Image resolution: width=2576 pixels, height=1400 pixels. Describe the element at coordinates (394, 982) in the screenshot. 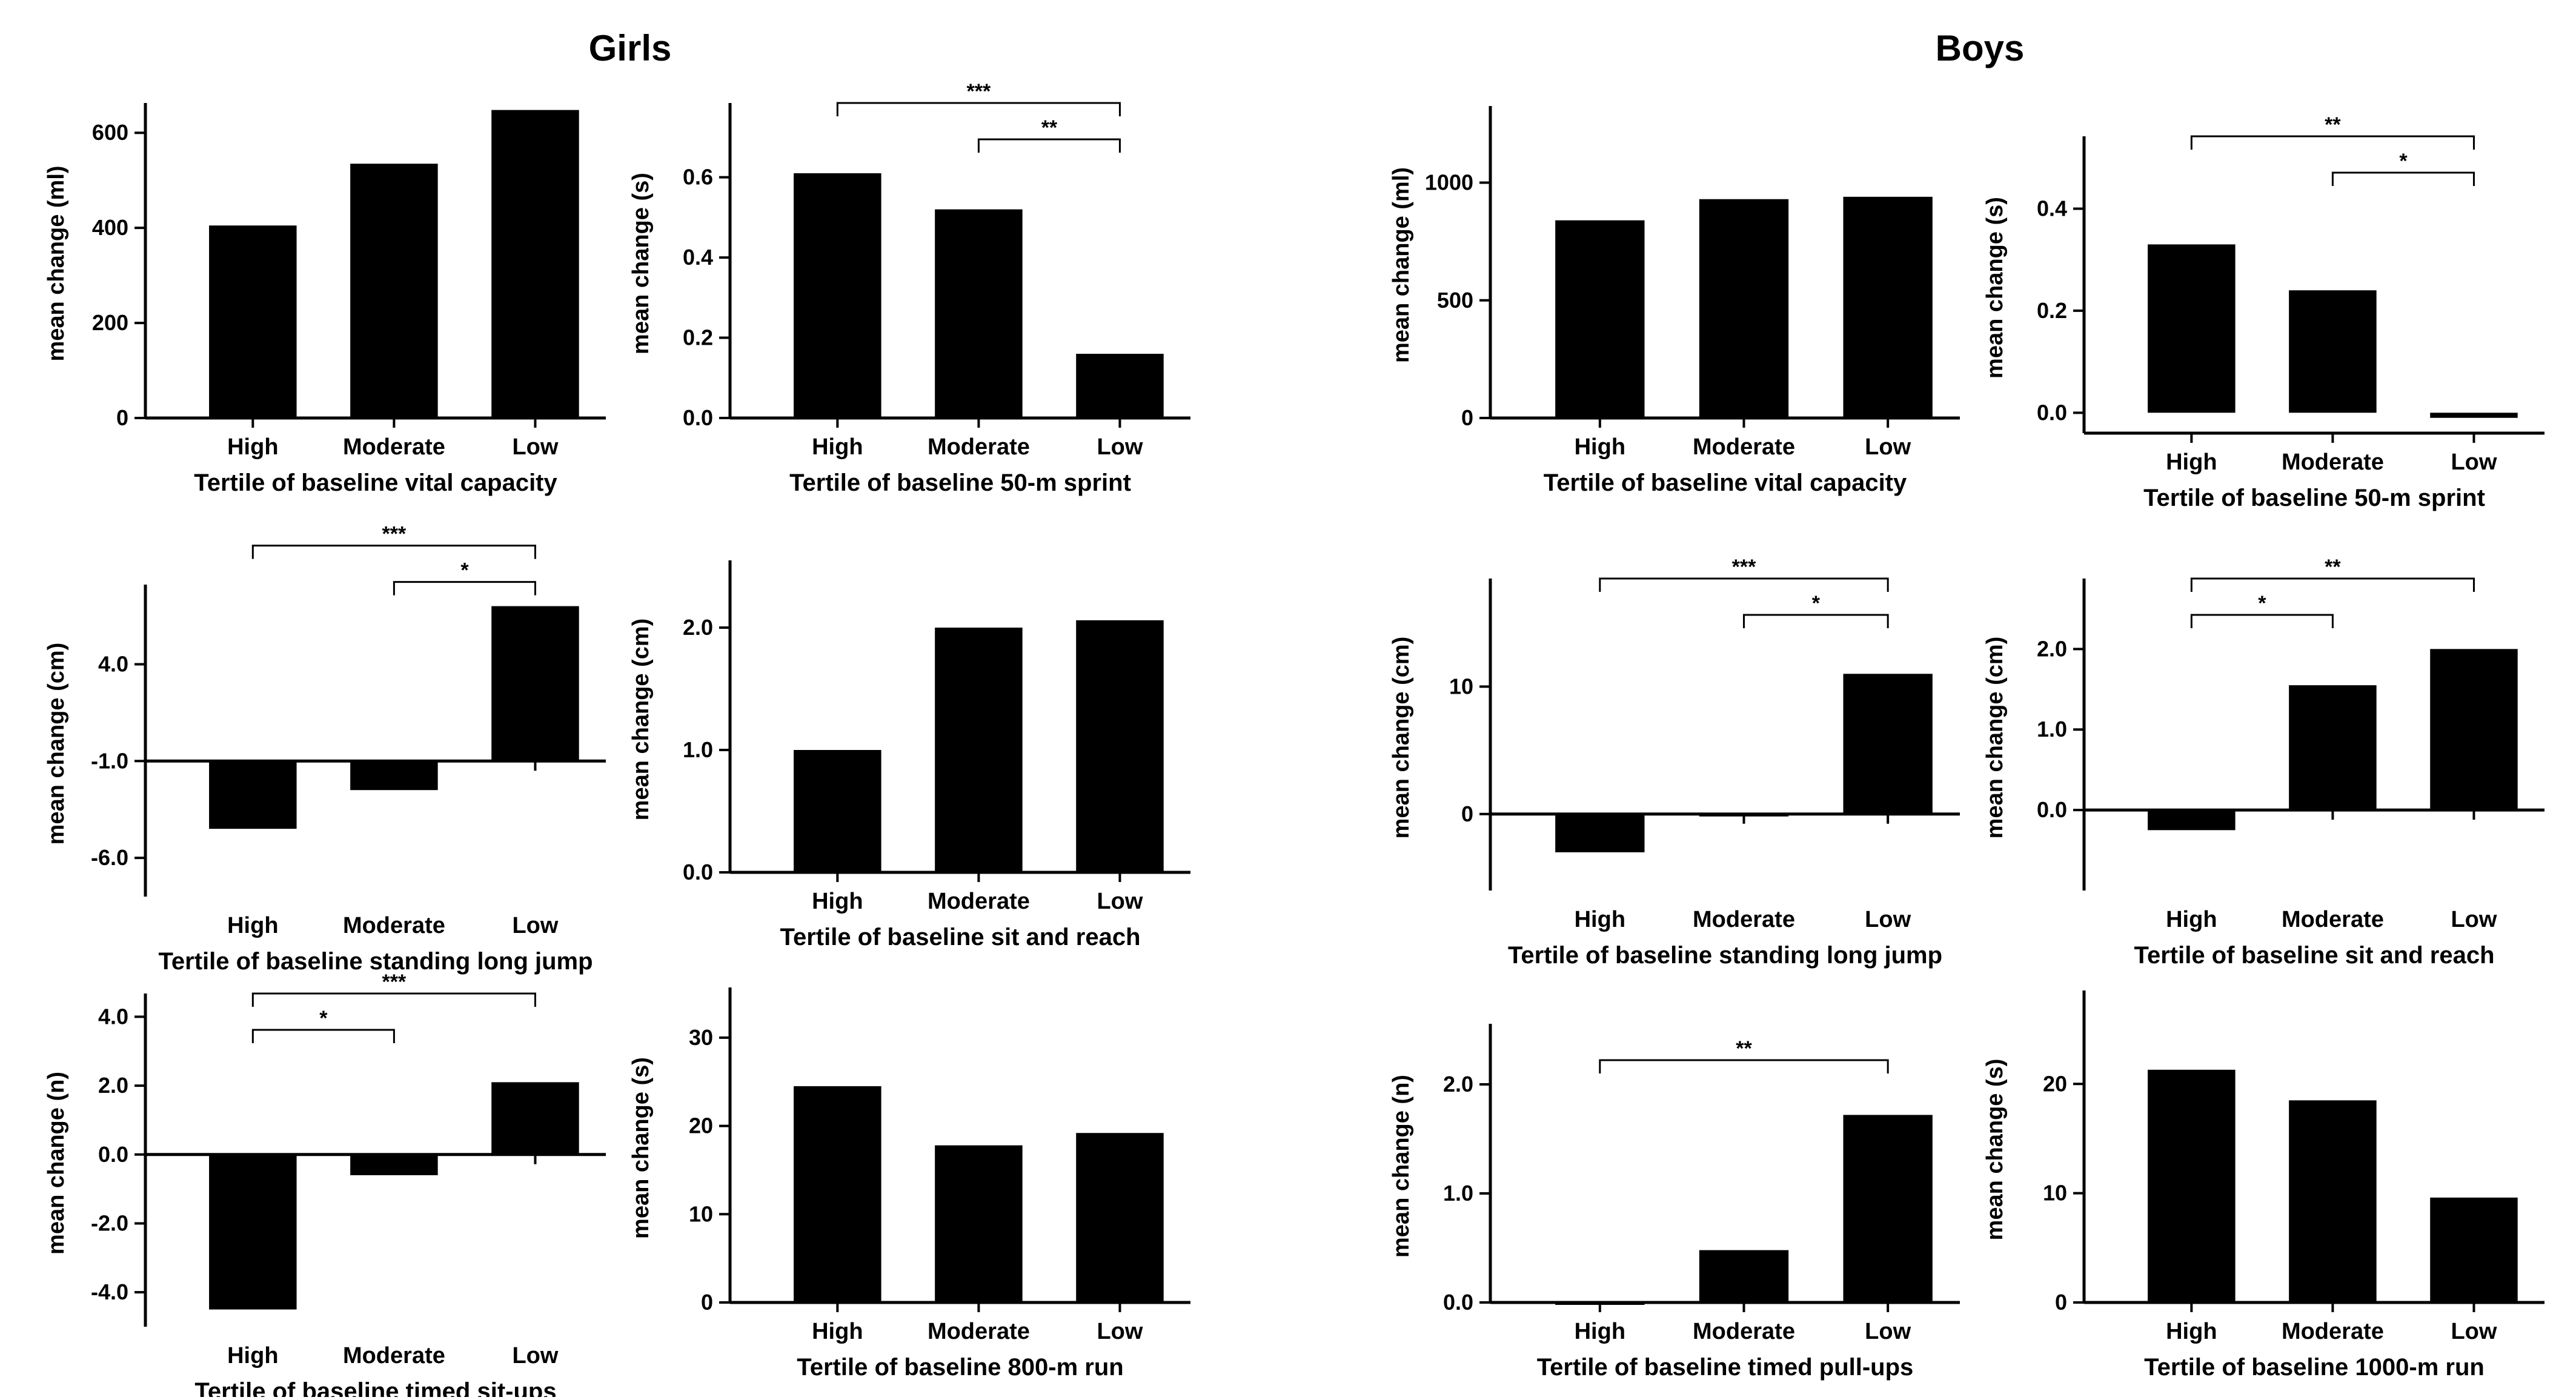

I see `significance-label-8-1: ***` at that location.